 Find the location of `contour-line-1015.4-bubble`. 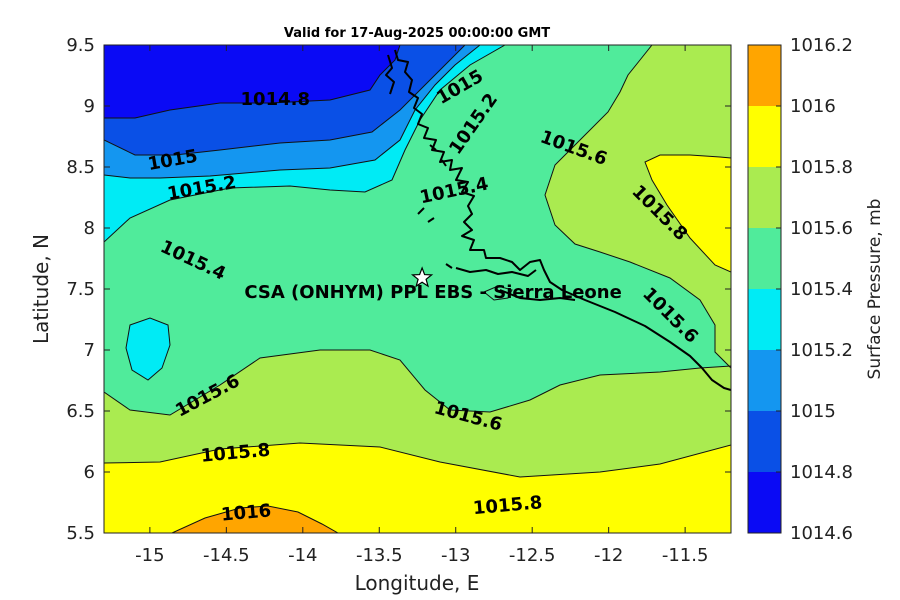

contour-line-1015.4-bubble is located at coordinates (148, 349).